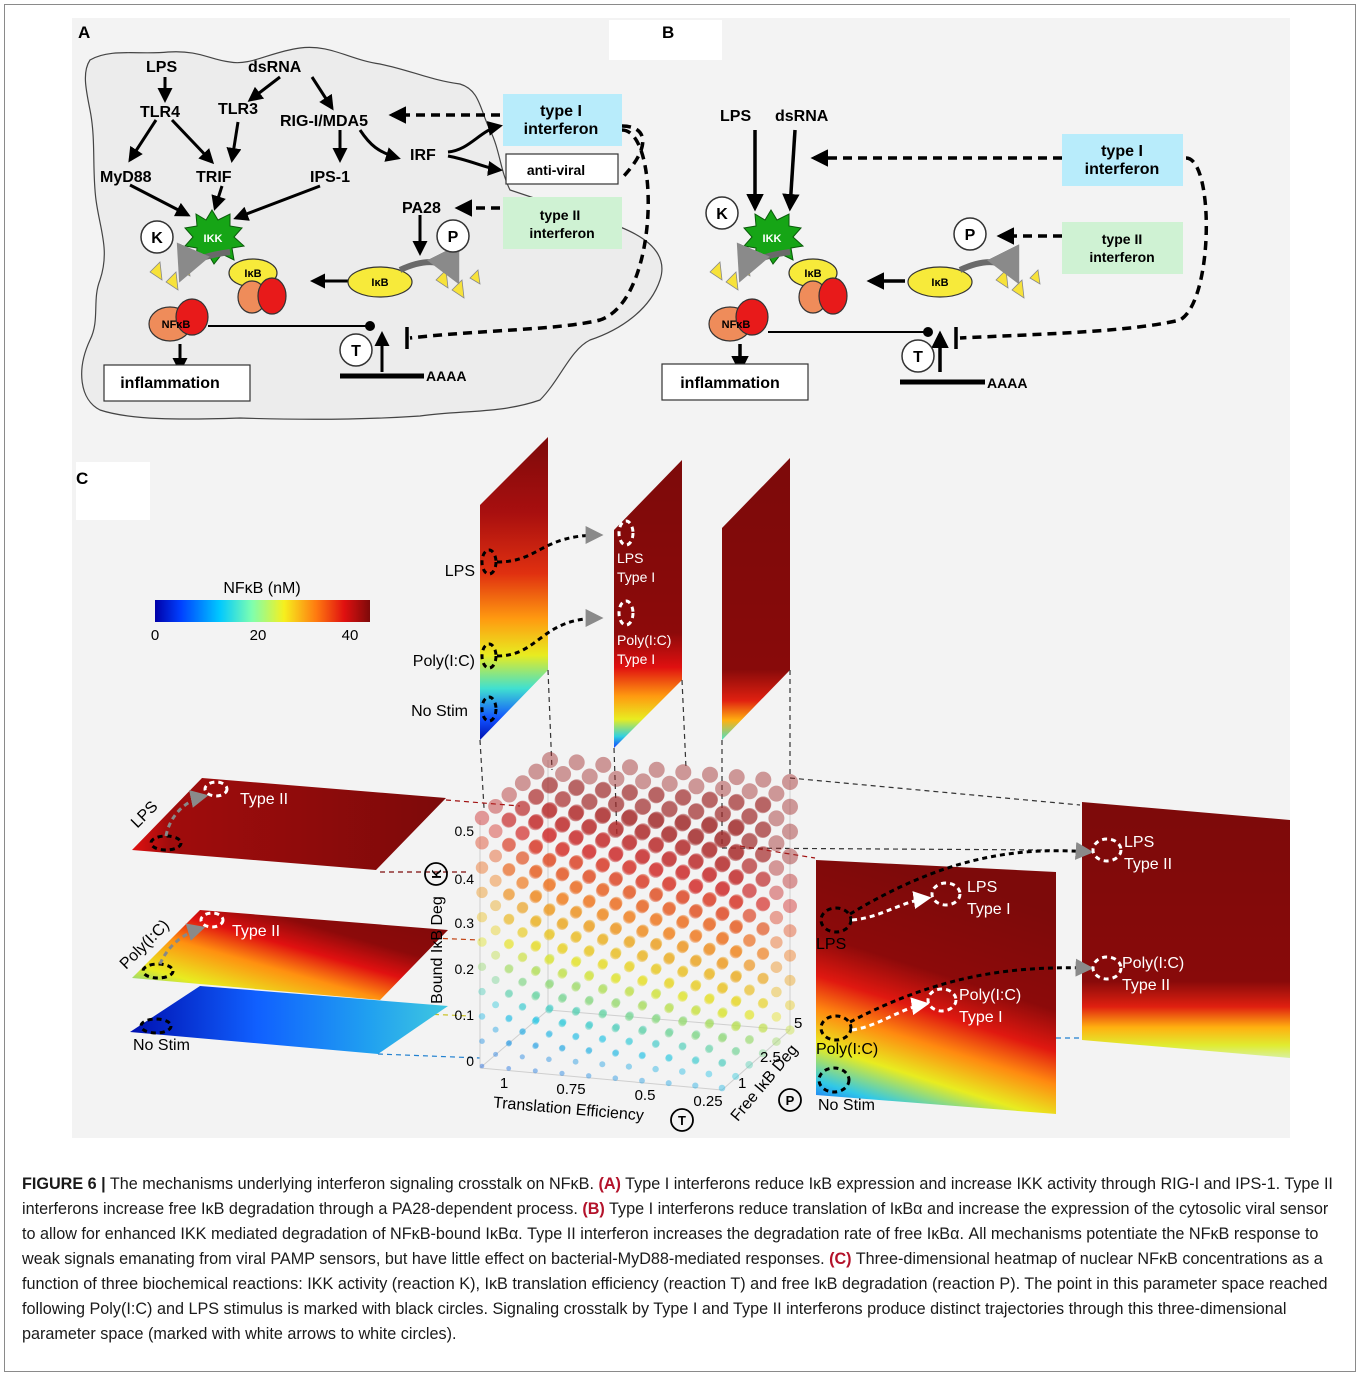 This screenshot has height=1380, width=1362. I want to click on left-lps-type2: Type II, so click(264, 799).